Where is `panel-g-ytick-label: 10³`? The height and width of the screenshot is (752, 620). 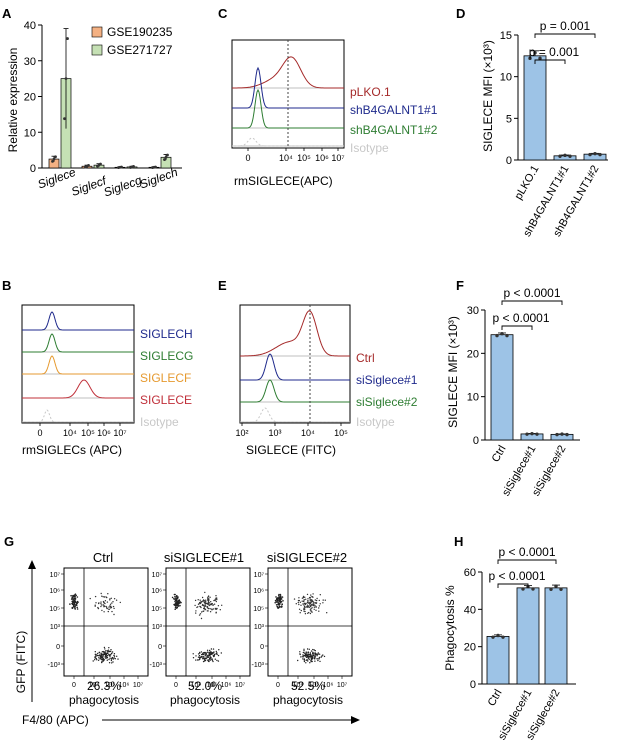 panel-g-ytick-label: 10³ is located at coordinates (259, 627).